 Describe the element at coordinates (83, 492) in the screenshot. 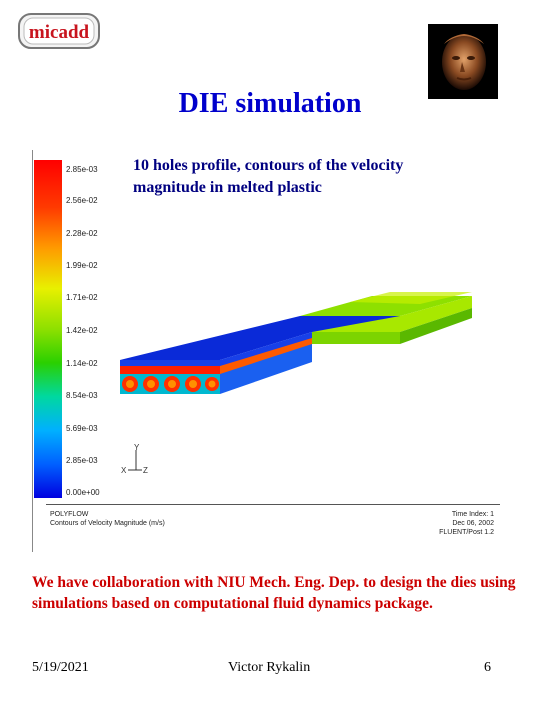

I see `scale-label: 0.00e+00` at that location.